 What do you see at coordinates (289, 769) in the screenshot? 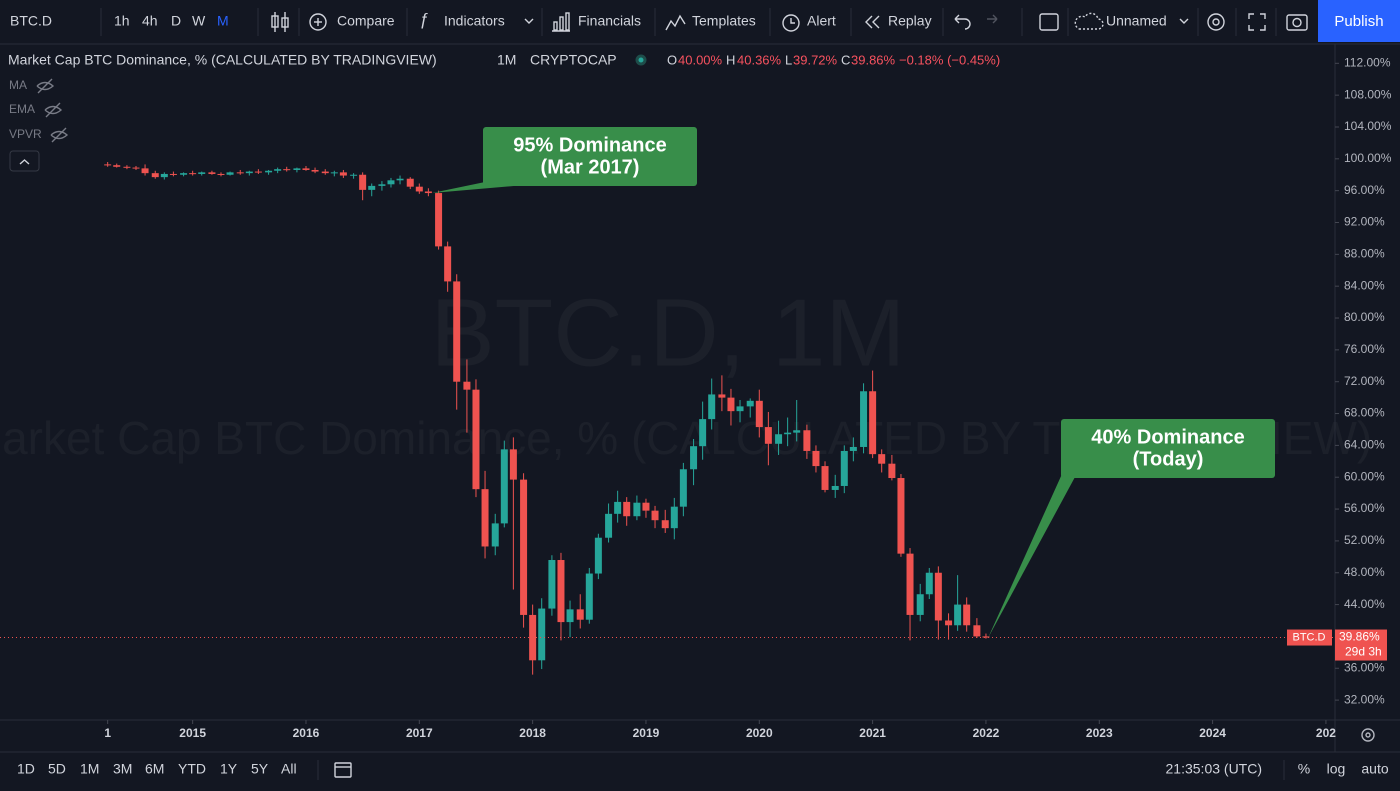
I see `range-button: All` at bounding box center [289, 769].